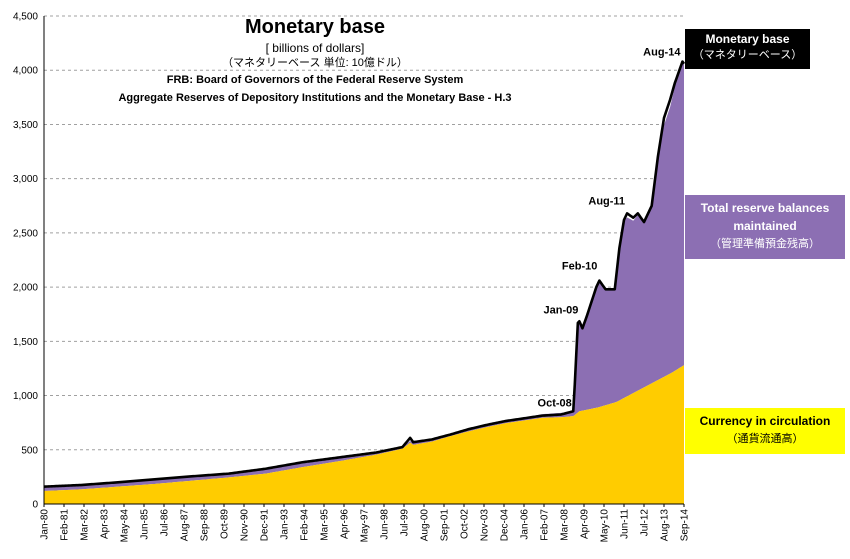  Describe the element at coordinates (65, 525) in the screenshot. I see `x-tick-label: Feb-81` at that location.